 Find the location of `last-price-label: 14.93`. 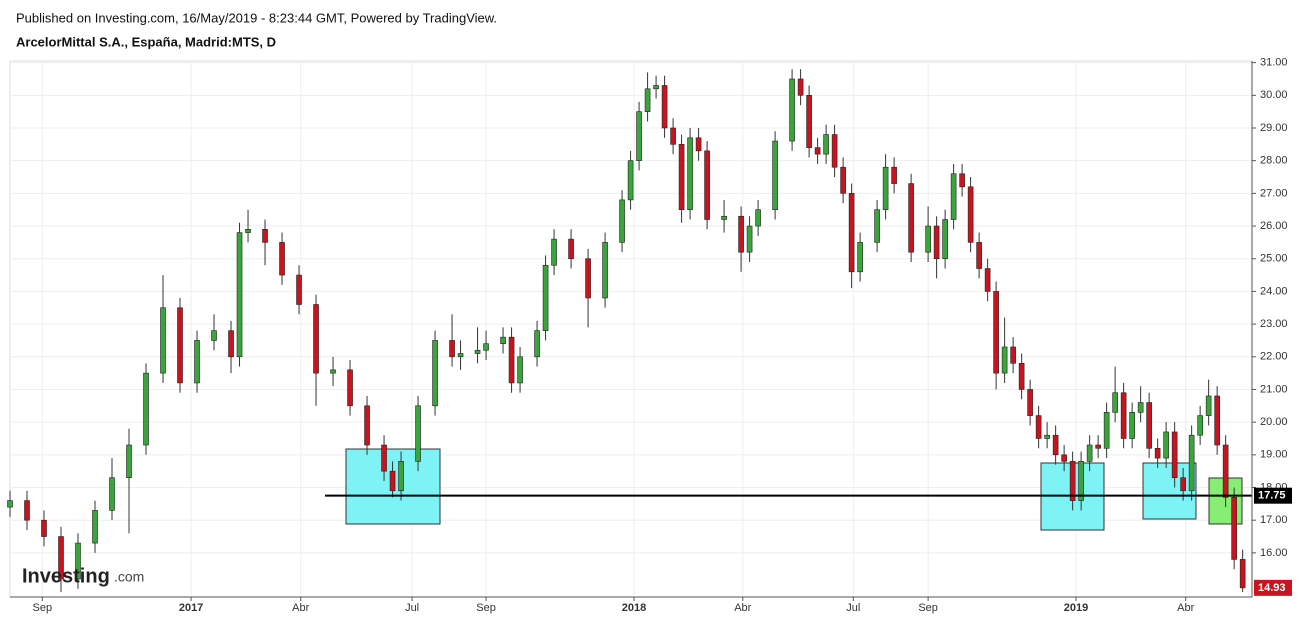

last-price-label: 14.93 is located at coordinates (1272, 588).